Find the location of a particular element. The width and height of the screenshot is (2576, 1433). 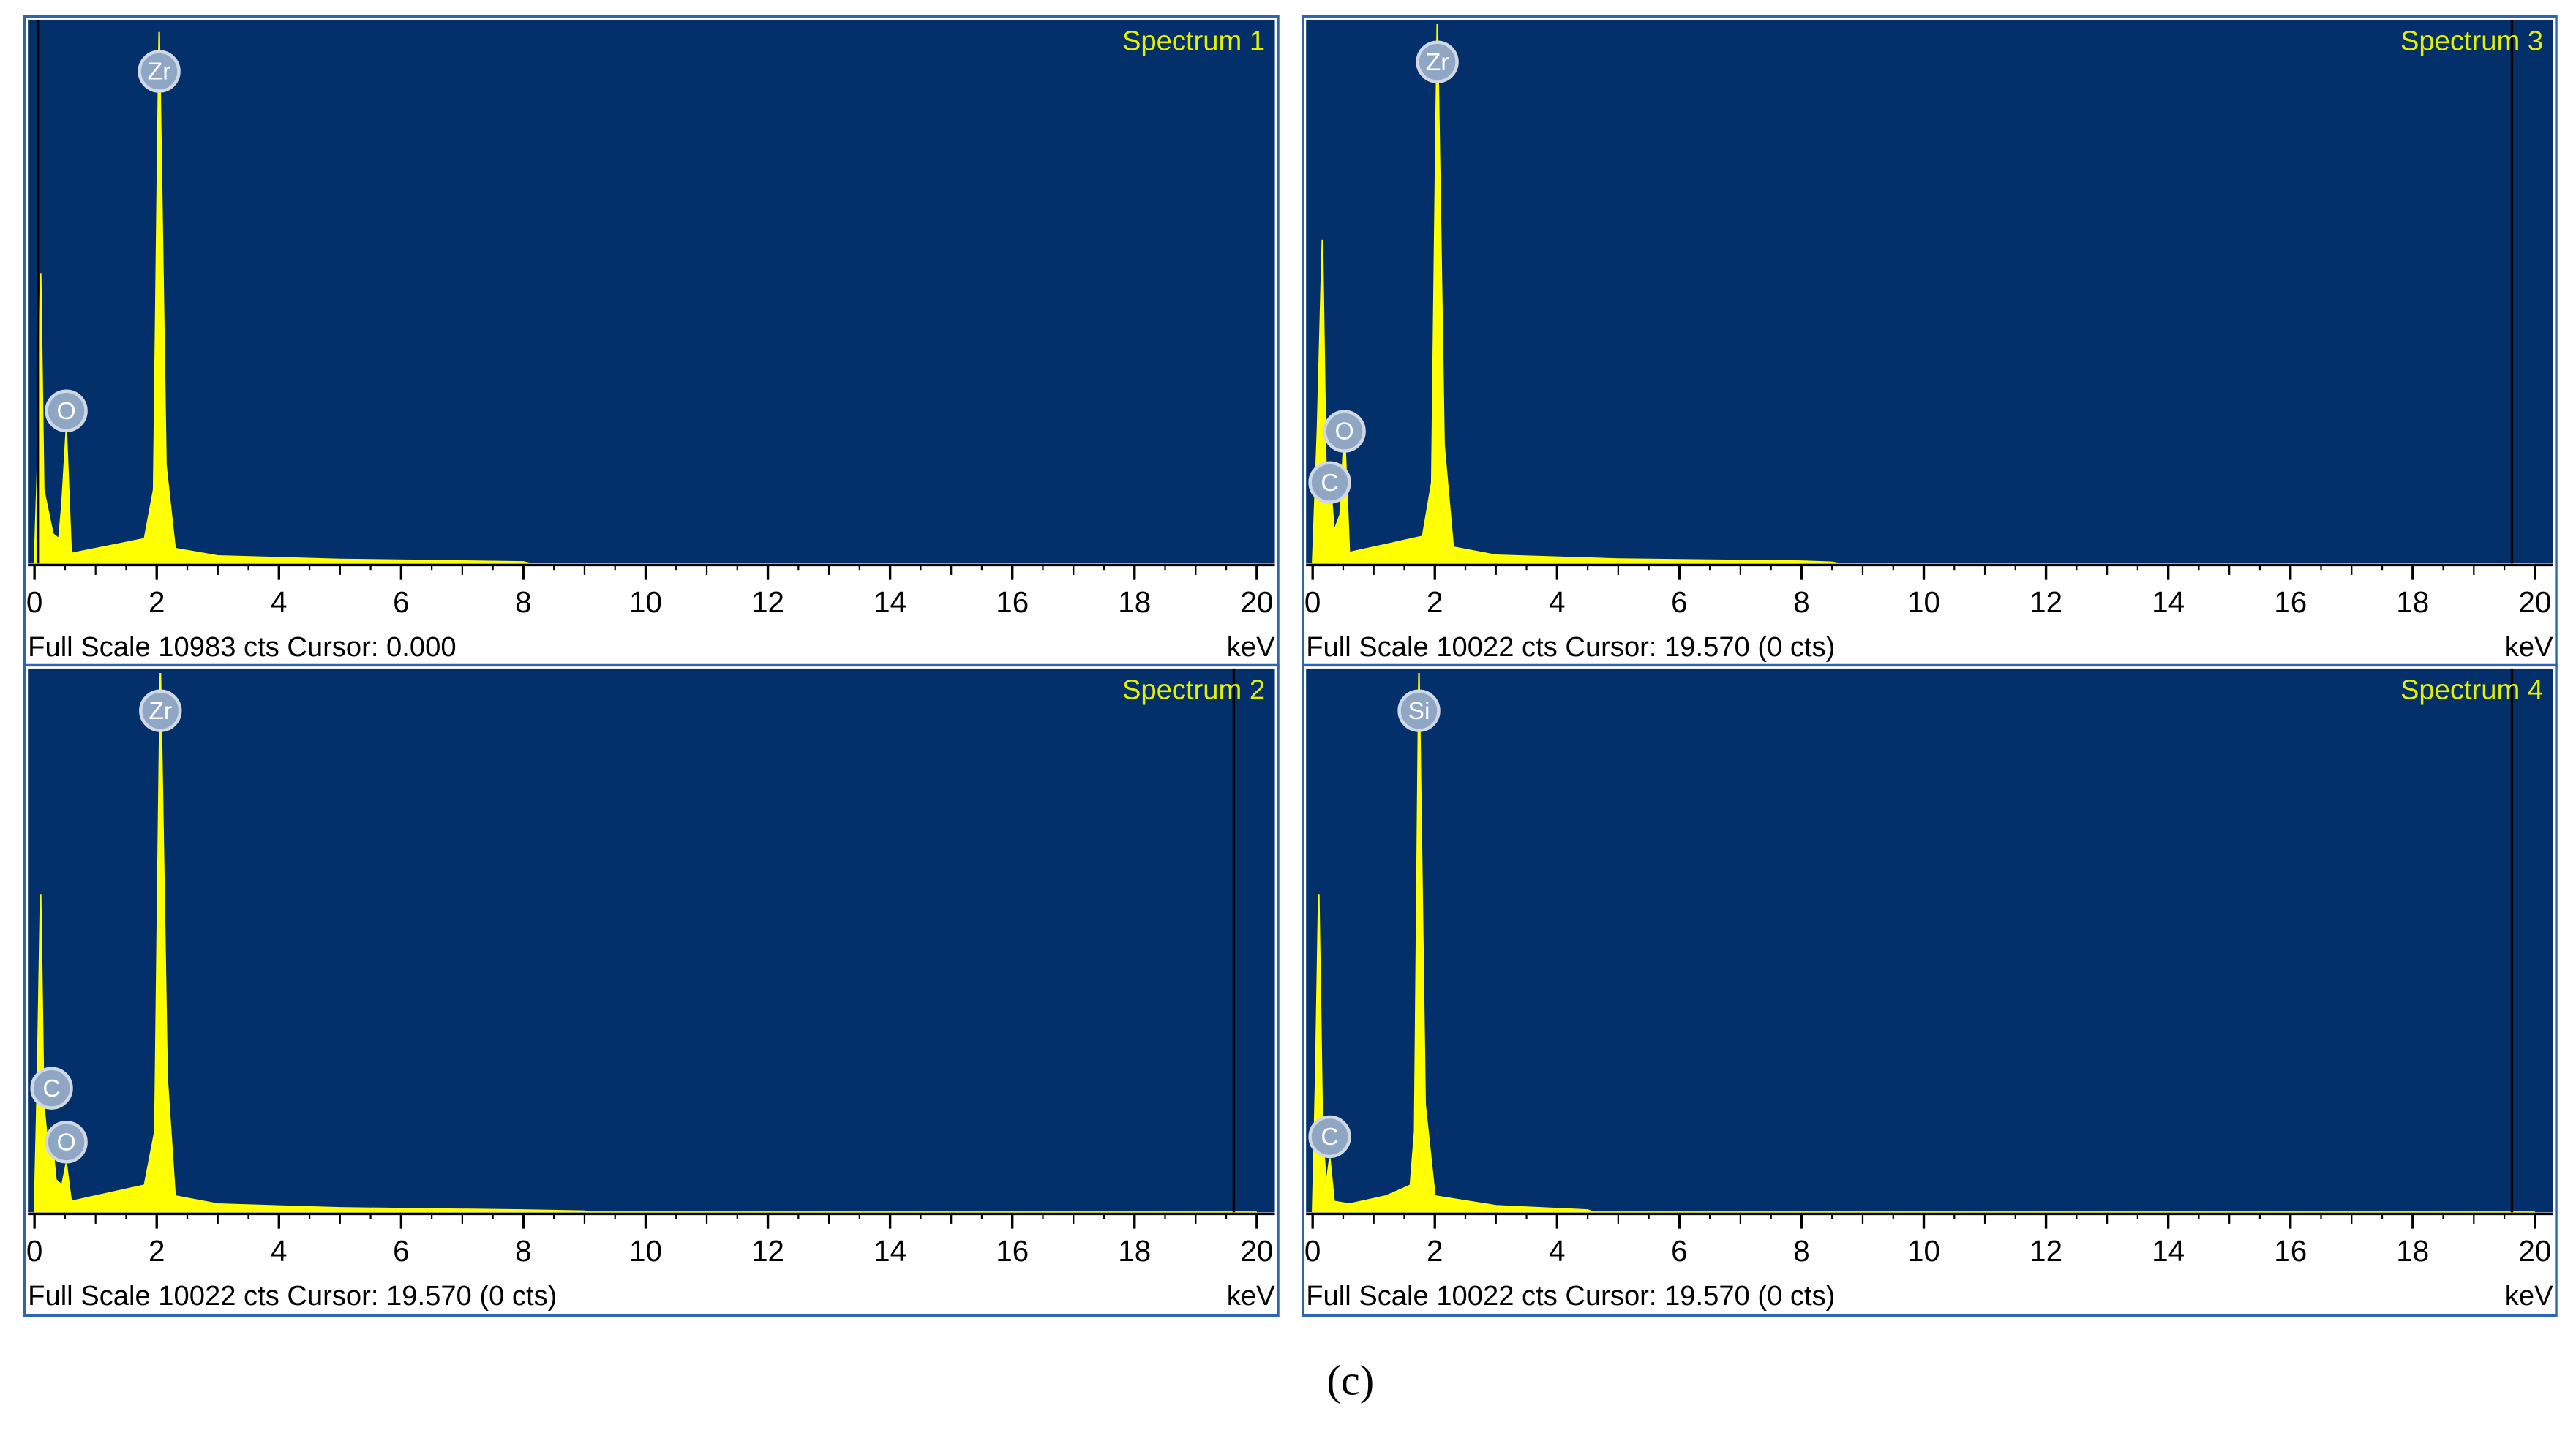

spectrum-title: Spectrum 2 is located at coordinates (1194, 689).